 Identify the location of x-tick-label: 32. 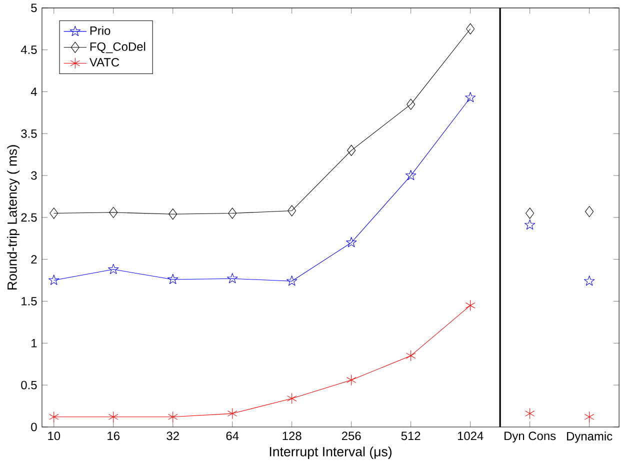
(172, 436).